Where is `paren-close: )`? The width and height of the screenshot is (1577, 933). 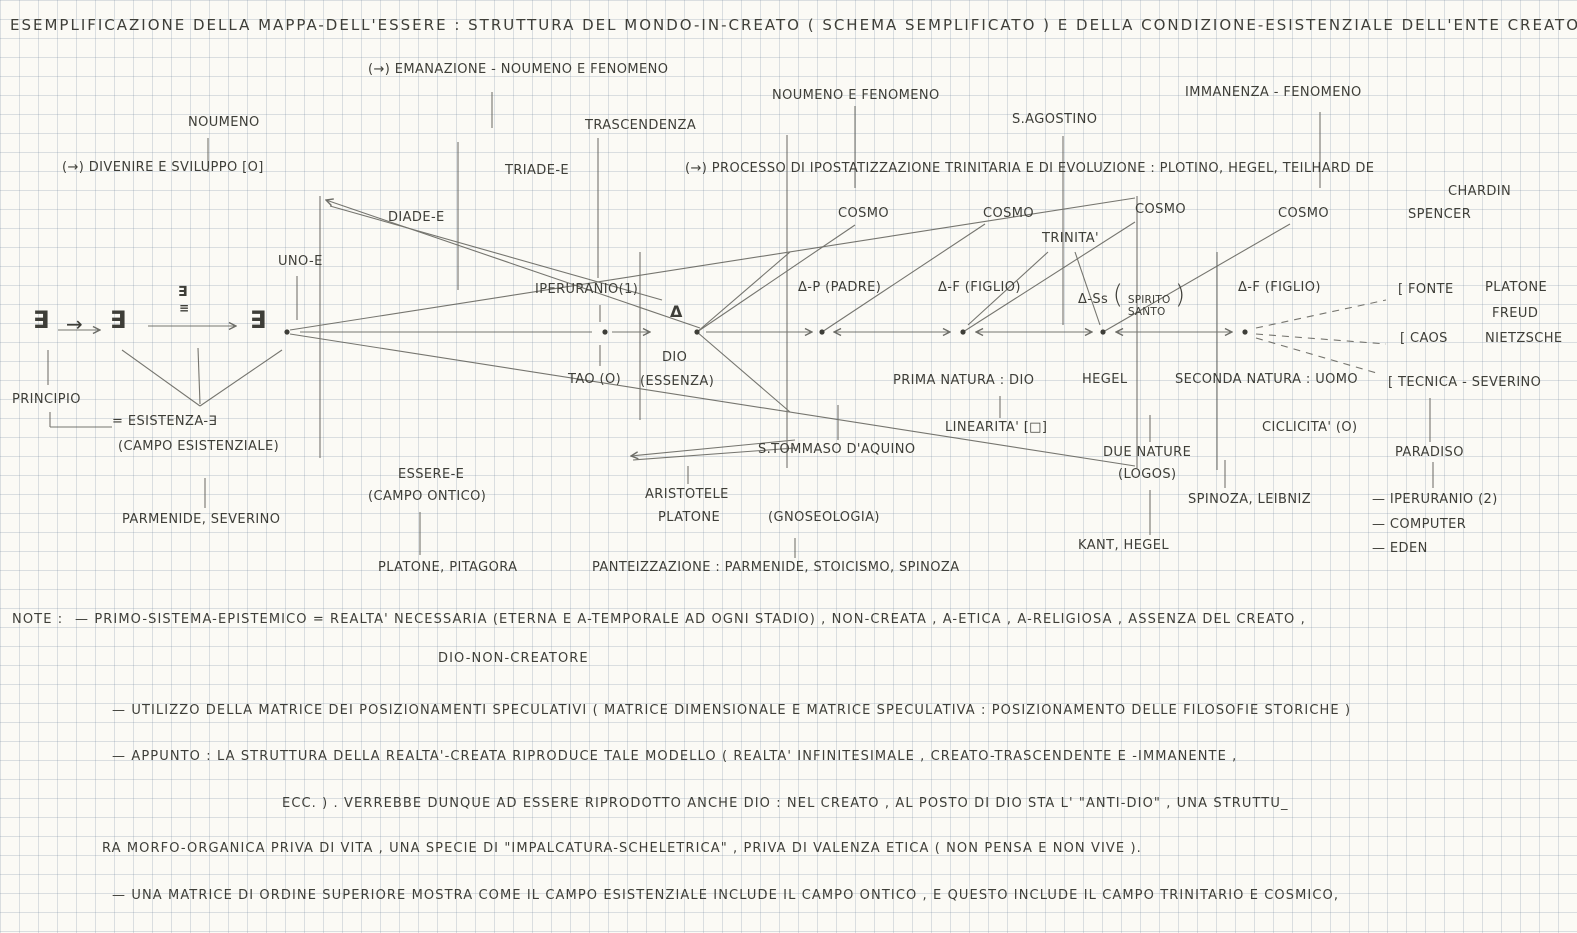
paren-close: ) is located at coordinates (1180, 295).